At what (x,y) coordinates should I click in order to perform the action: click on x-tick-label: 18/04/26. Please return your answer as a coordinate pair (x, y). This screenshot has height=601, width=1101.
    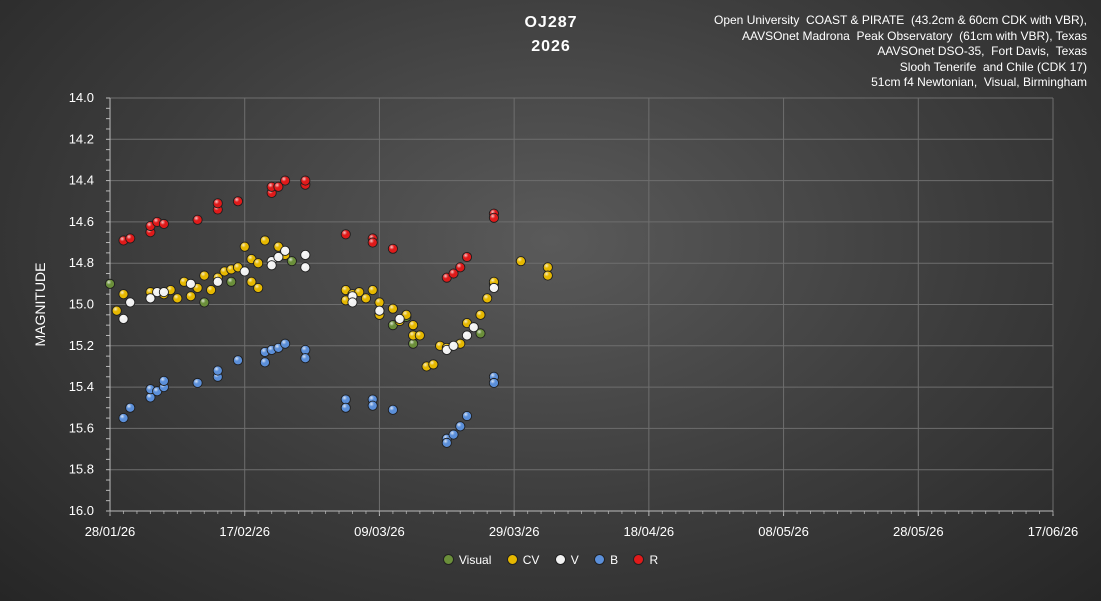
    Looking at the image, I should click on (649, 531).